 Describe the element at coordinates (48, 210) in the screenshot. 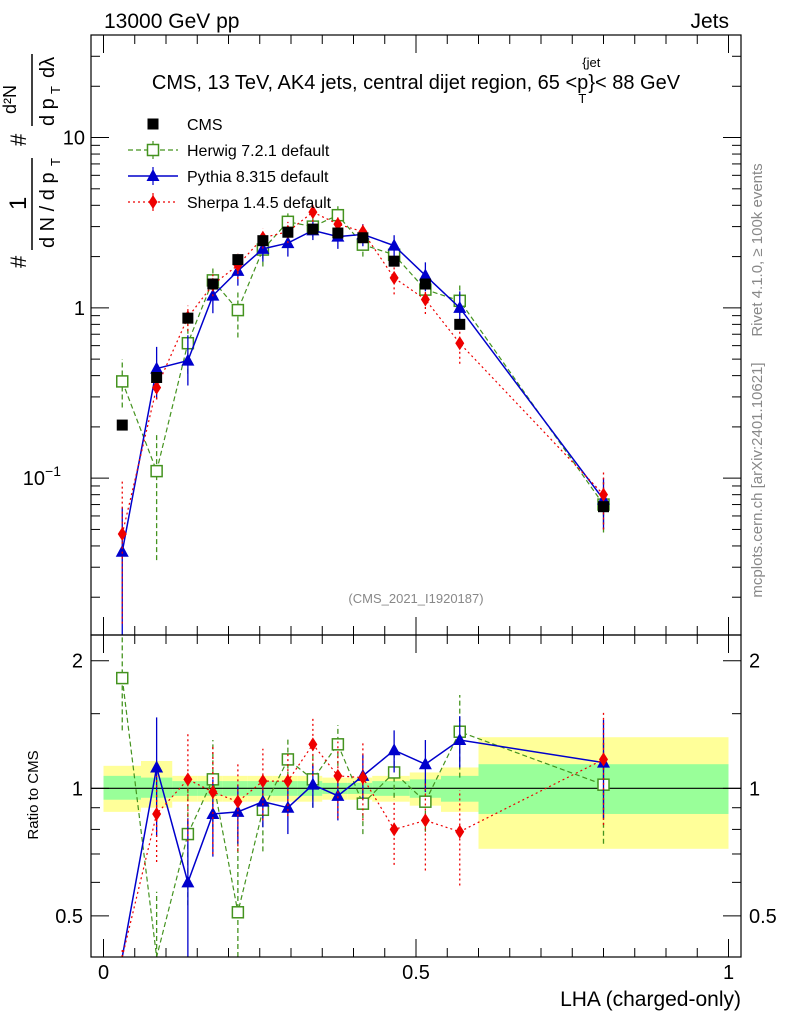

I see `ylabel-dn: d N / d p` at that location.